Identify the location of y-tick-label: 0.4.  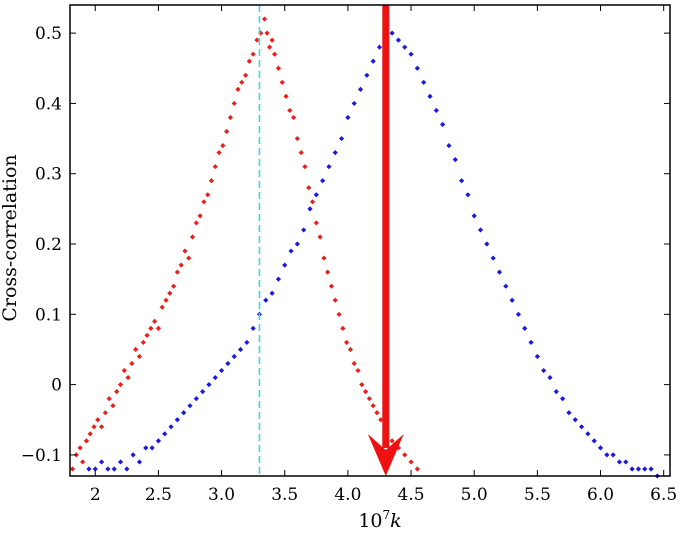
(48, 104).